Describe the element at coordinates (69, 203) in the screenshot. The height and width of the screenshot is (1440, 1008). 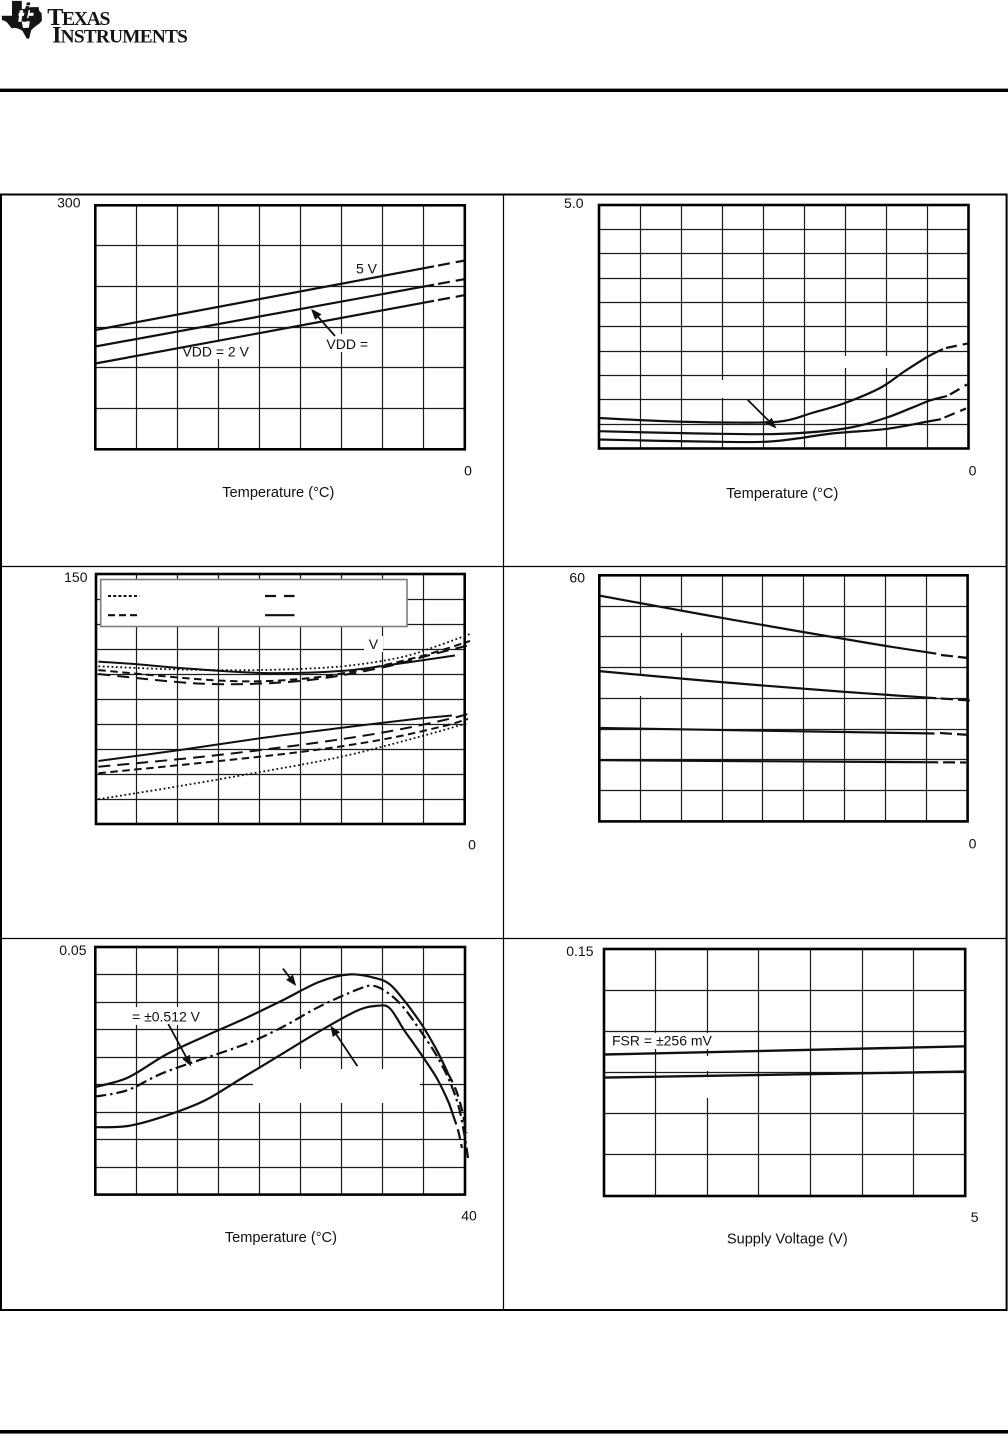
I see `svg-text: 300` at that location.